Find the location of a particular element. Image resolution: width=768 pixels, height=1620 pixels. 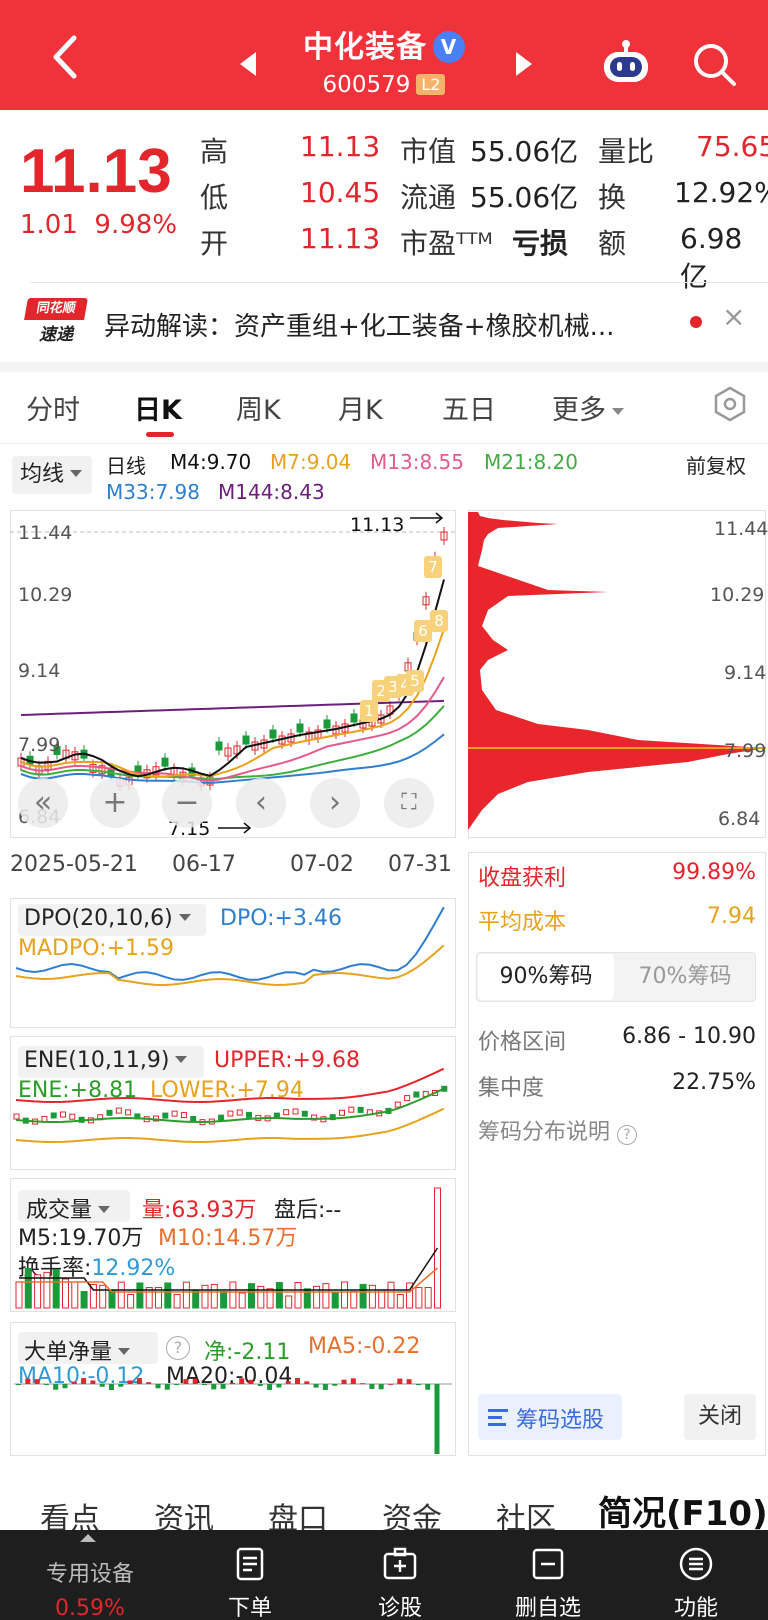

chip-ytick: 9.14 is located at coordinates (745, 673).